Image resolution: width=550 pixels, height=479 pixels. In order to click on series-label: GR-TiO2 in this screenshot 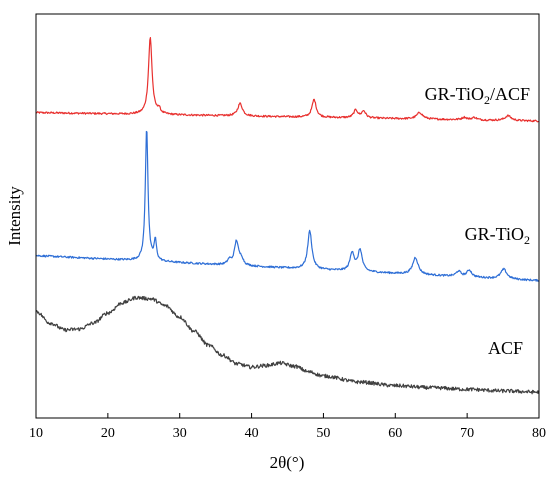, I will do `click(497, 235)`.